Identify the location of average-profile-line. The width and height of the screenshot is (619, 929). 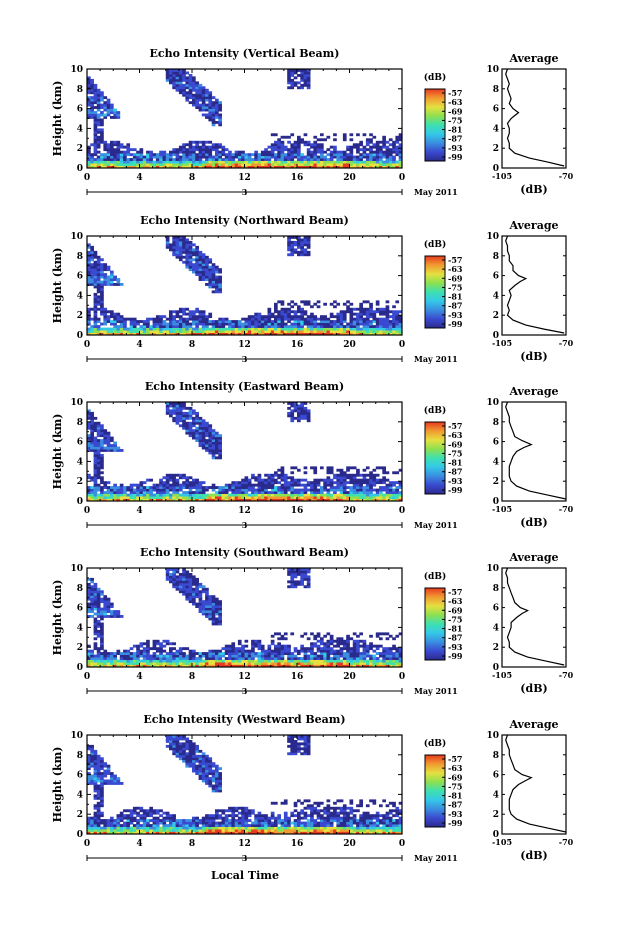
(535, 616).